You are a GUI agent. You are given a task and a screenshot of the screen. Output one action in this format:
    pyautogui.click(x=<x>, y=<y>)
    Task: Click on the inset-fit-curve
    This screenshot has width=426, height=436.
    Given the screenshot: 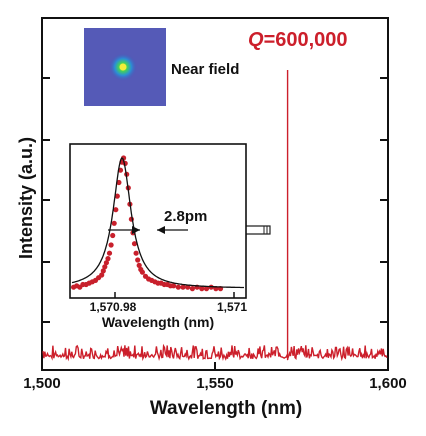 What is the action you would take?
    pyautogui.click(x=157, y=223)
    